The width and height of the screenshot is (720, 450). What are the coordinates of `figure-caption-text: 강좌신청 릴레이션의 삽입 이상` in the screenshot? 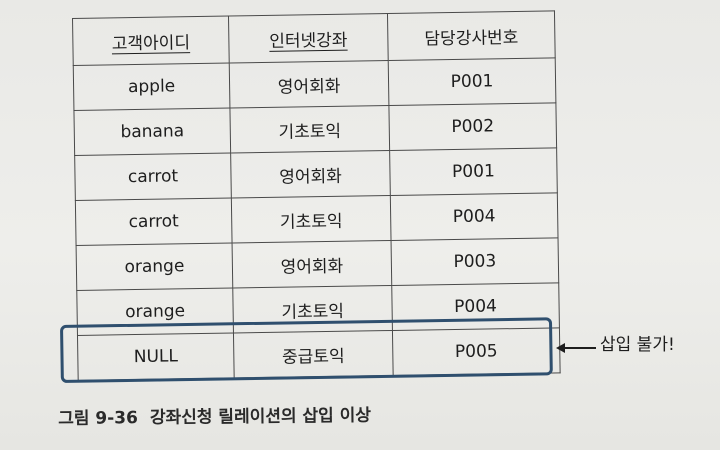 It's located at (260, 417).